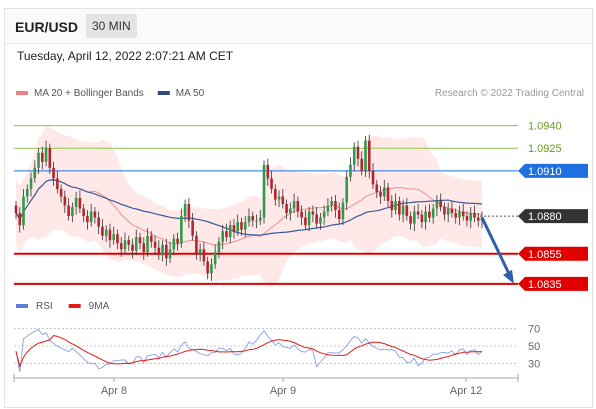 The height and width of the screenshot is (409, 596). I want to click on x-tick-label-0: Apr 8, so click(114, 391).